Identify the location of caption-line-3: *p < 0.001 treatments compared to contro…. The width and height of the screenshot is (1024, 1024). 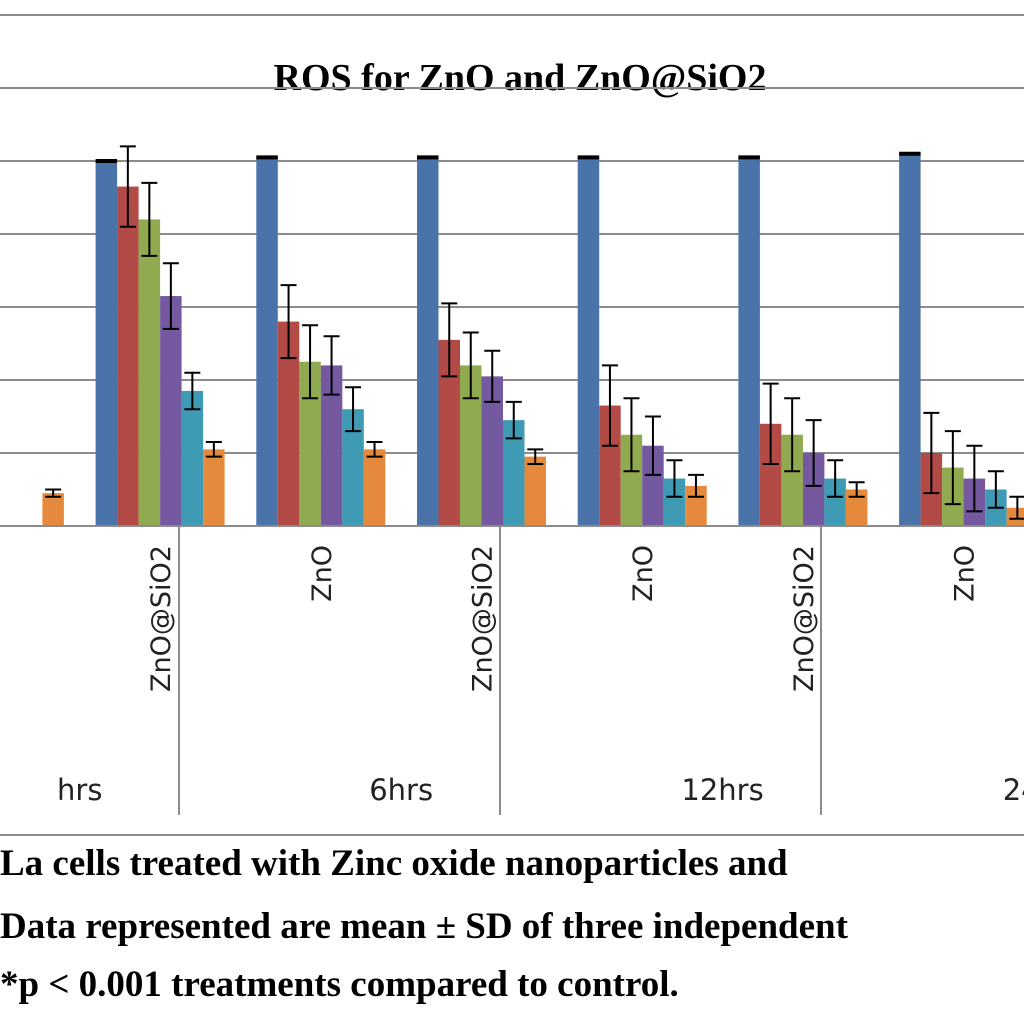
(339, 984).